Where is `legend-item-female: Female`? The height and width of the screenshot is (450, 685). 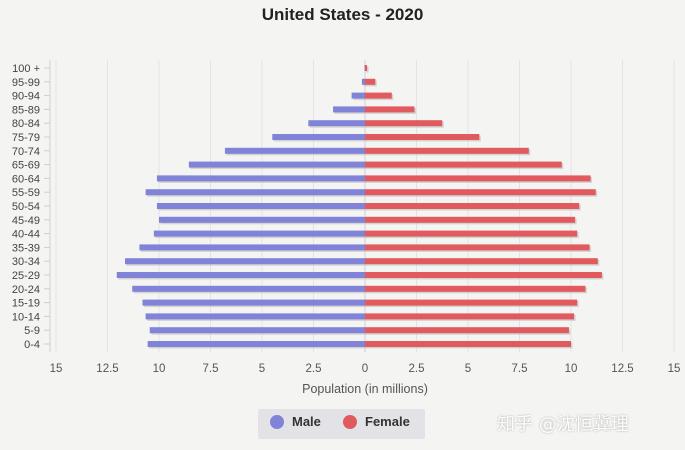
legend-item-female: Female is located at coordinates (376, 421).